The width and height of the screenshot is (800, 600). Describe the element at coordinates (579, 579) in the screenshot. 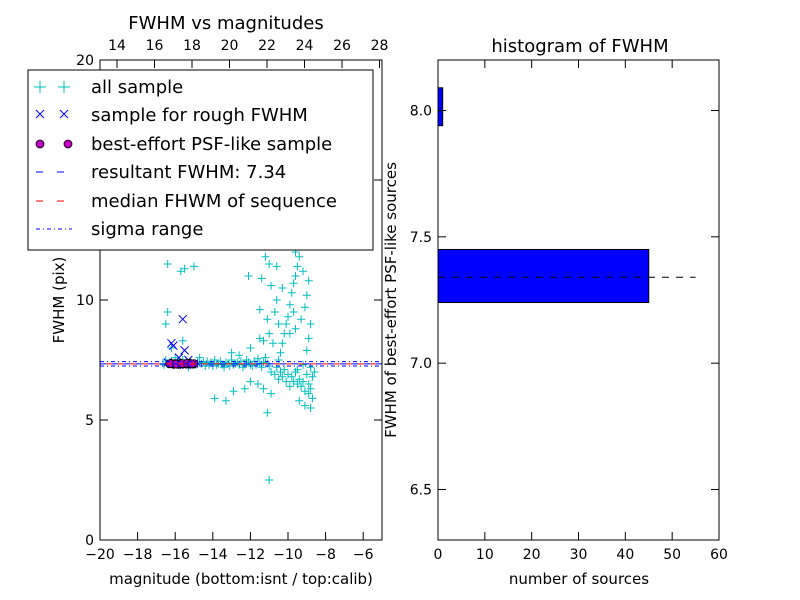

I see `histogram-xlabel: number of sources` at that location.